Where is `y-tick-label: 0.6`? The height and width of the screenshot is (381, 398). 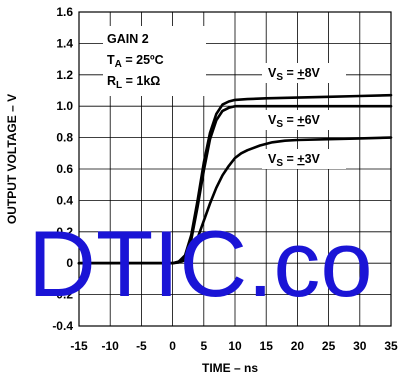
y-tick-label: 0.6 is located at coordinates (64, 169).